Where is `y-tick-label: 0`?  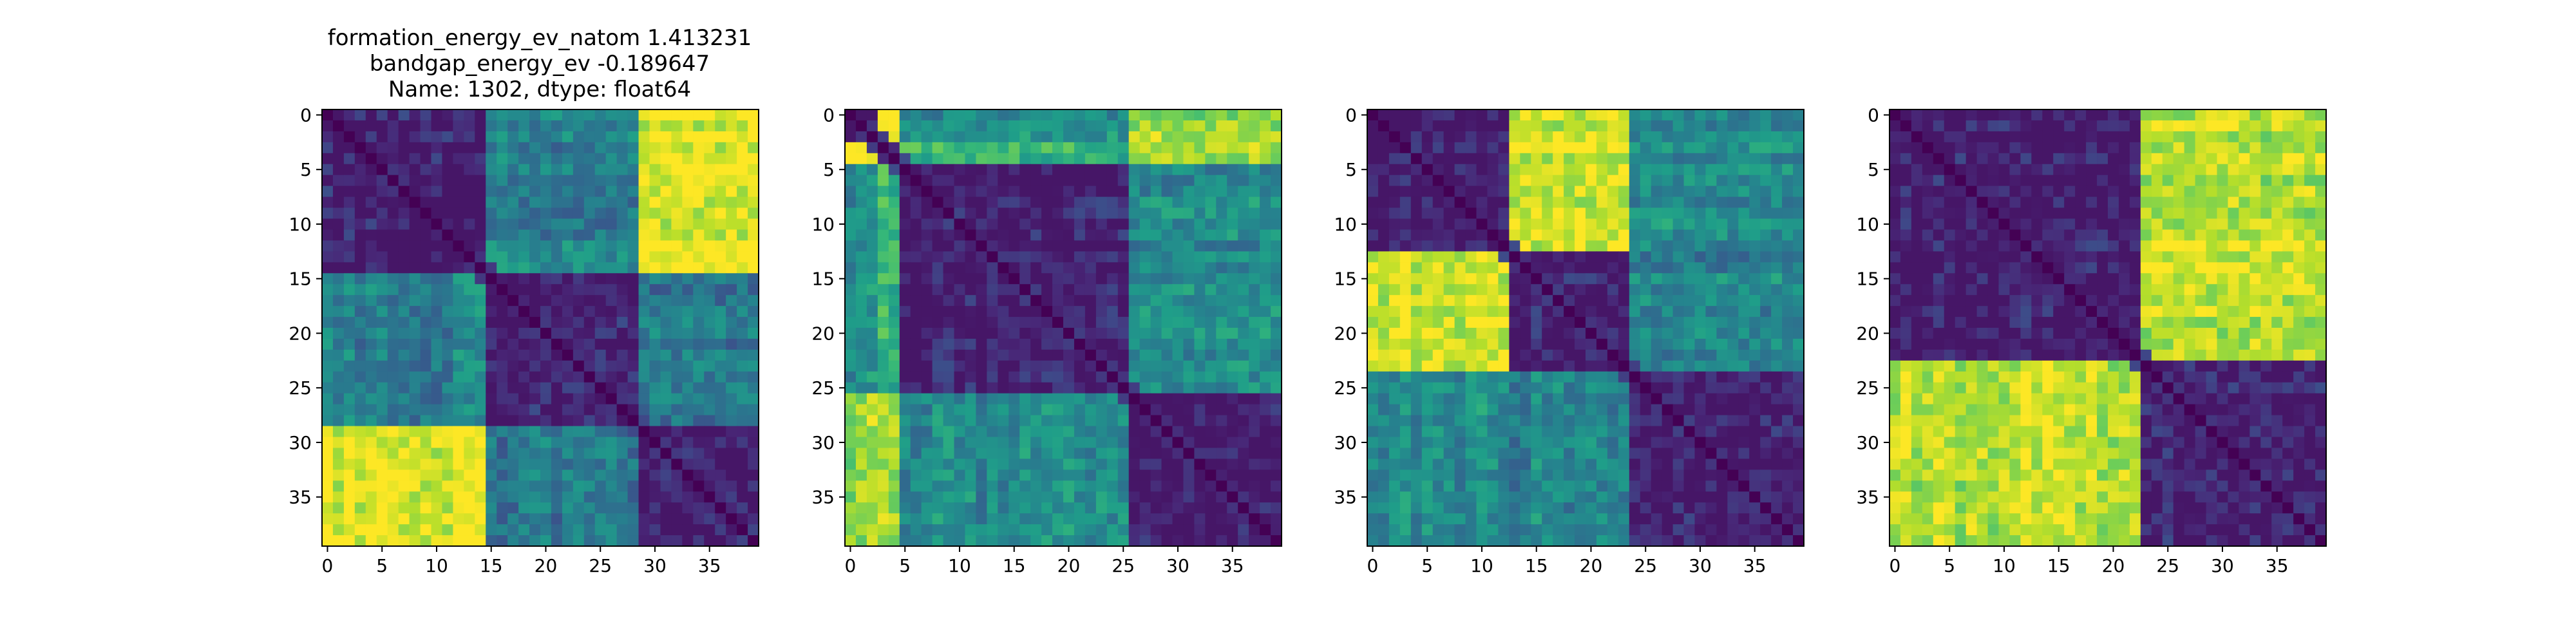
y-tick-label: 0 is located at coordinates (829, 115).